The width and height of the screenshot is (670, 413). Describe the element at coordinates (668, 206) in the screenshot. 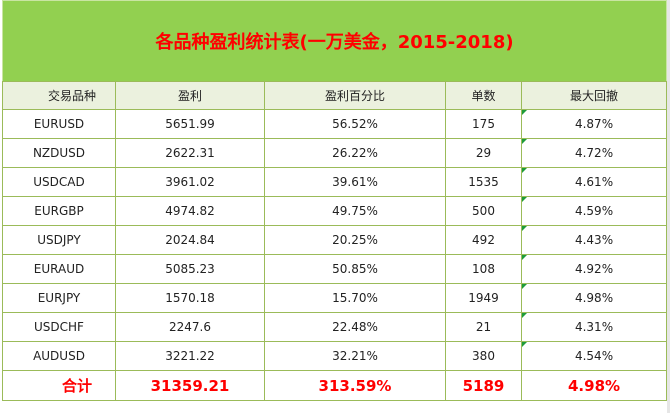

I see `sheet-right-edge` at that location.